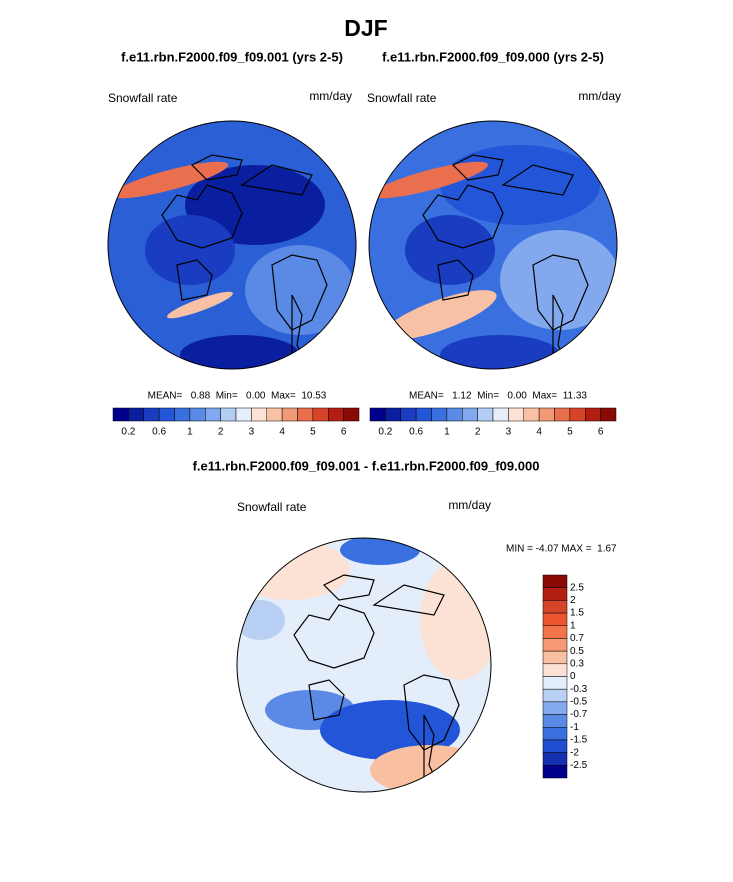  Describe the element at coordinates (469, 505) in the screenshot. I see `diff-units: mm/day` at that location.